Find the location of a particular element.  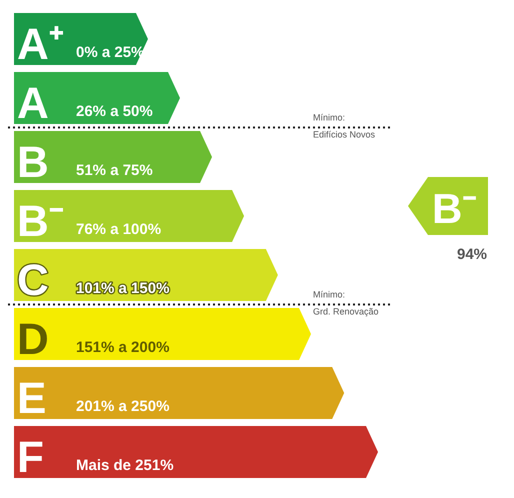

y-tick-label: F is located at coordinates (30, 457).